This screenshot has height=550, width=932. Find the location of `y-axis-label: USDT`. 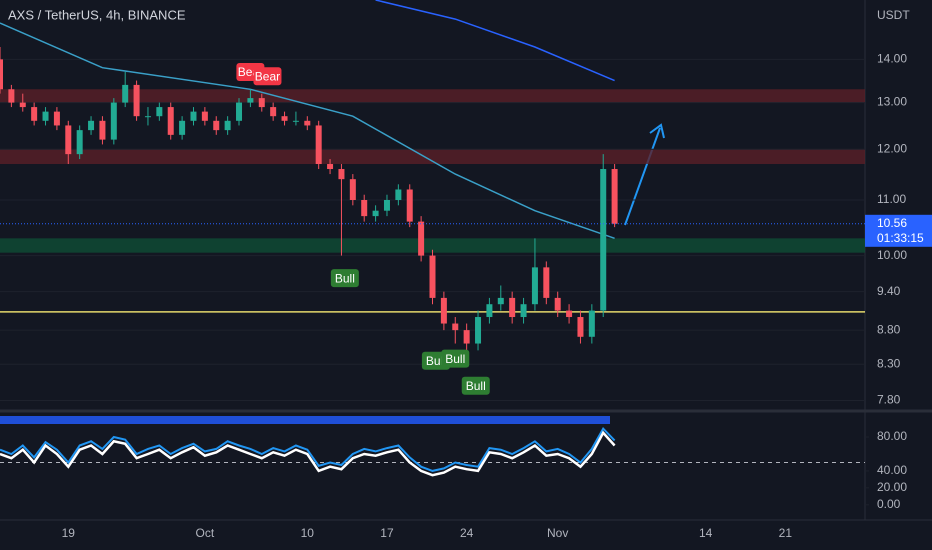

y-axis-label: USDT is located at coordinates (893, 15).